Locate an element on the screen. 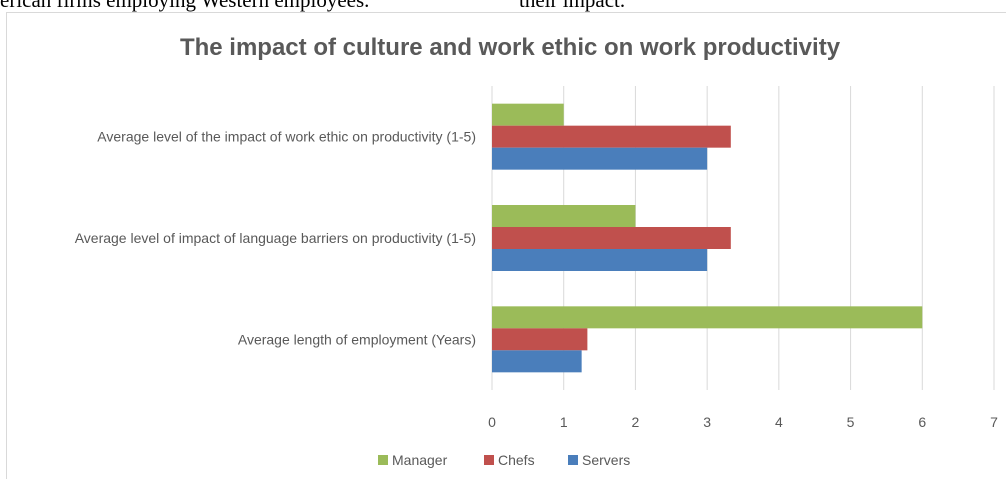 The width and height of the screenshot is (1006, 479). x-tick-label: 0 is located at coordinates (492, 422).